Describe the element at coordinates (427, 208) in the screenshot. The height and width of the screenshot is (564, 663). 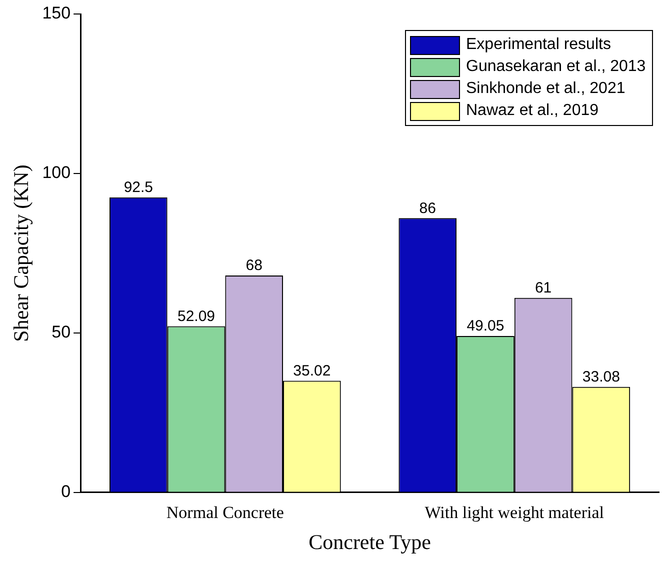
I see `data-label: 86` at that location.